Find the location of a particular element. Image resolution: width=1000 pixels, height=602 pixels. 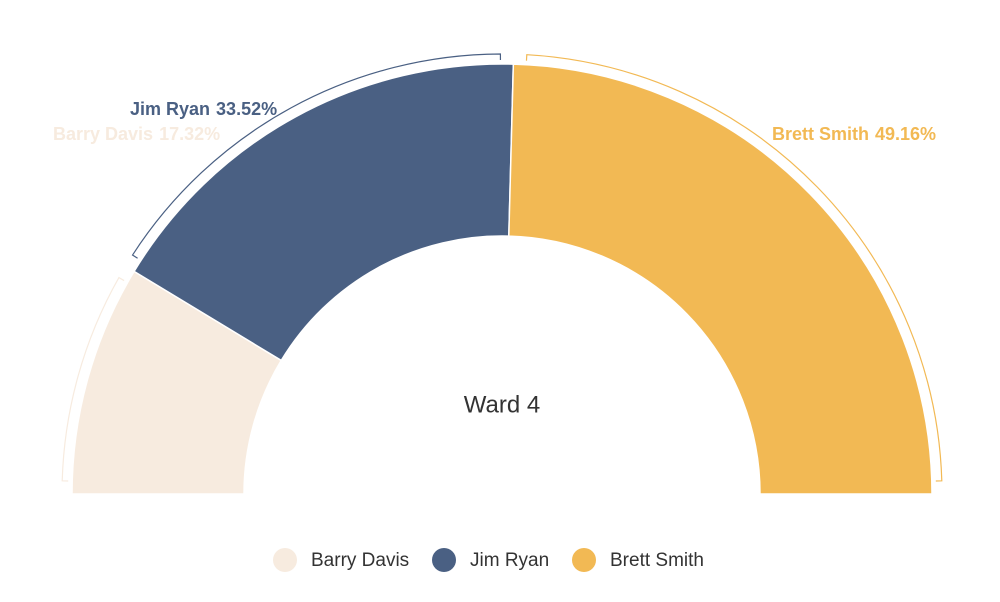

slice-label: Brett Smith 49.16% is located at coordinates (854, 134).